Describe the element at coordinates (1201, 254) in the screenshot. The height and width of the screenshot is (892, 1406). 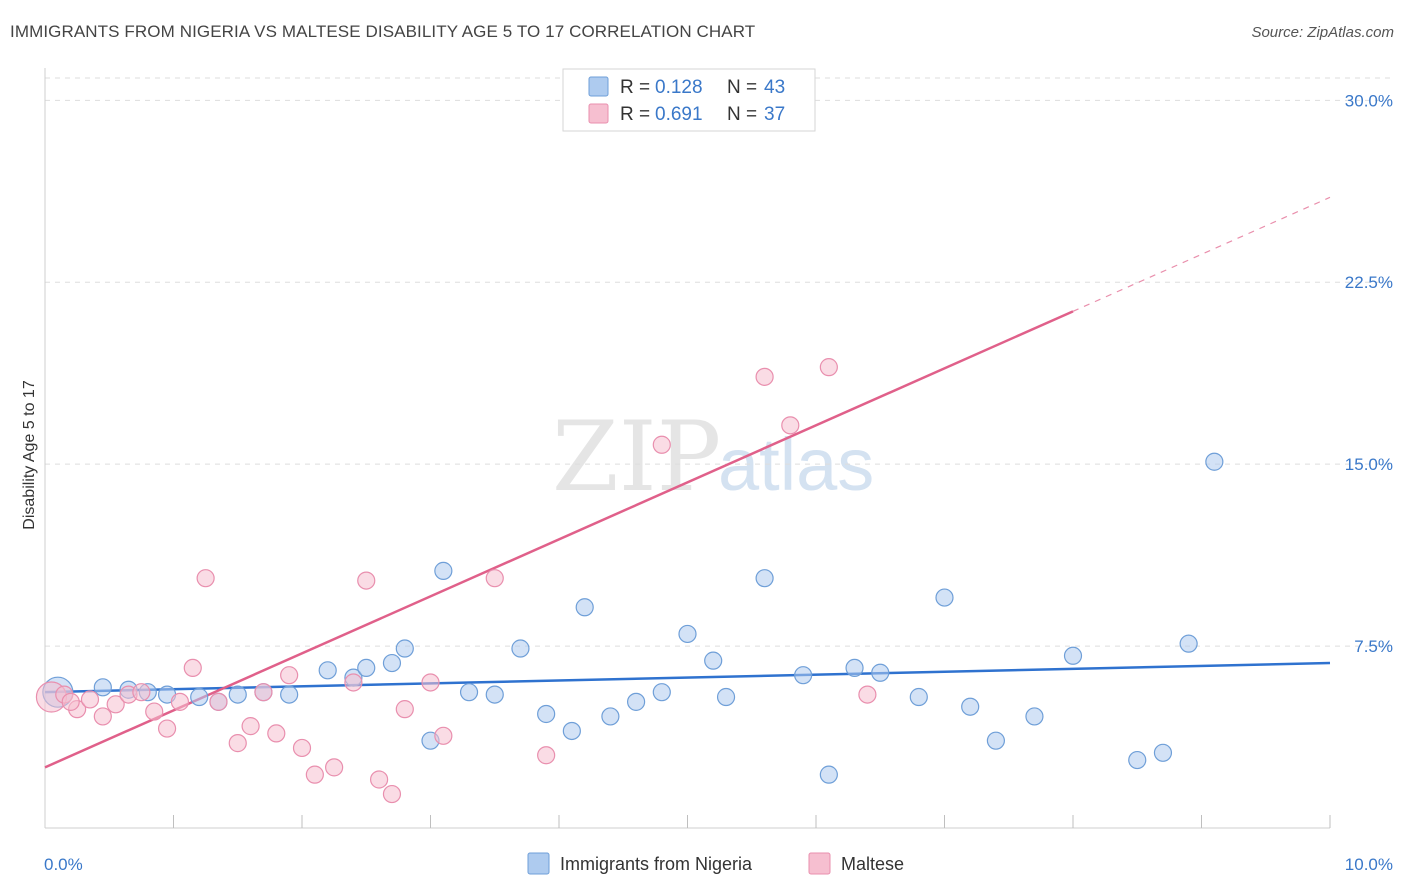
I see `trend-line-maltese-extension` at that location.